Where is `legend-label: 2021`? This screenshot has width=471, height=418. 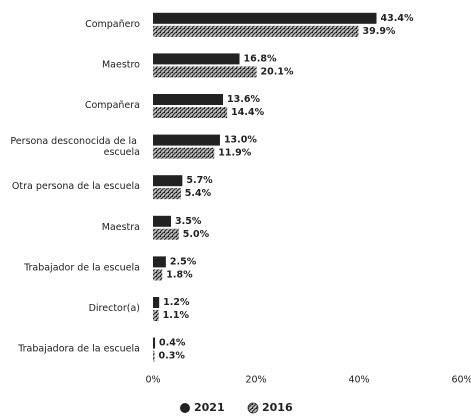 legend-label: 2021 is located at coordinates (209, 407).